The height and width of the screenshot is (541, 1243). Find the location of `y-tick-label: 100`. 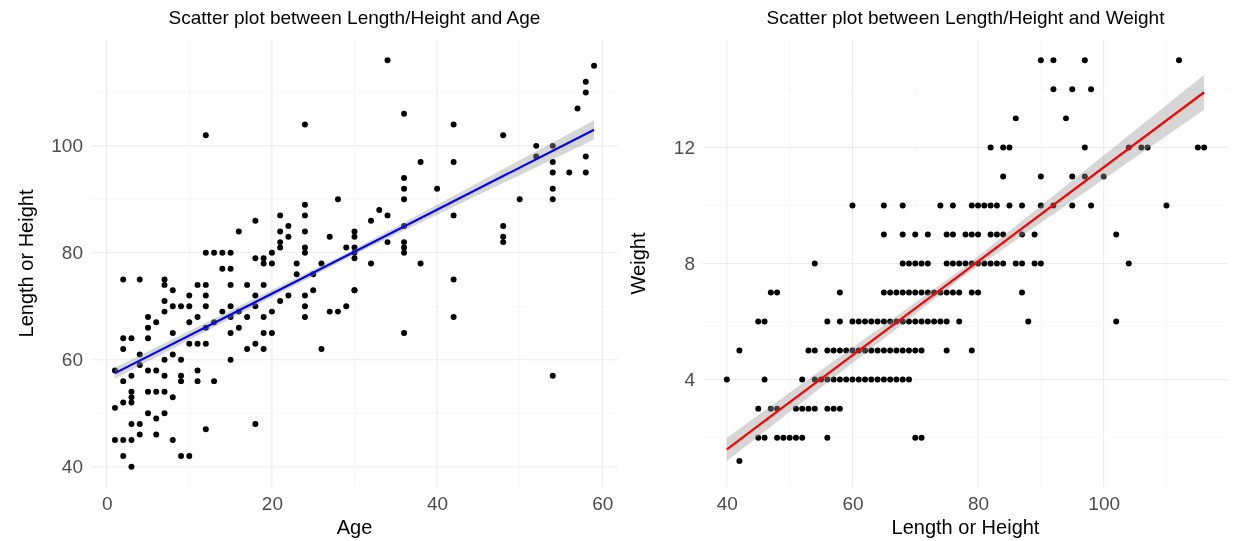

y-tick-label: 100 is located at coordinates (67, 146).